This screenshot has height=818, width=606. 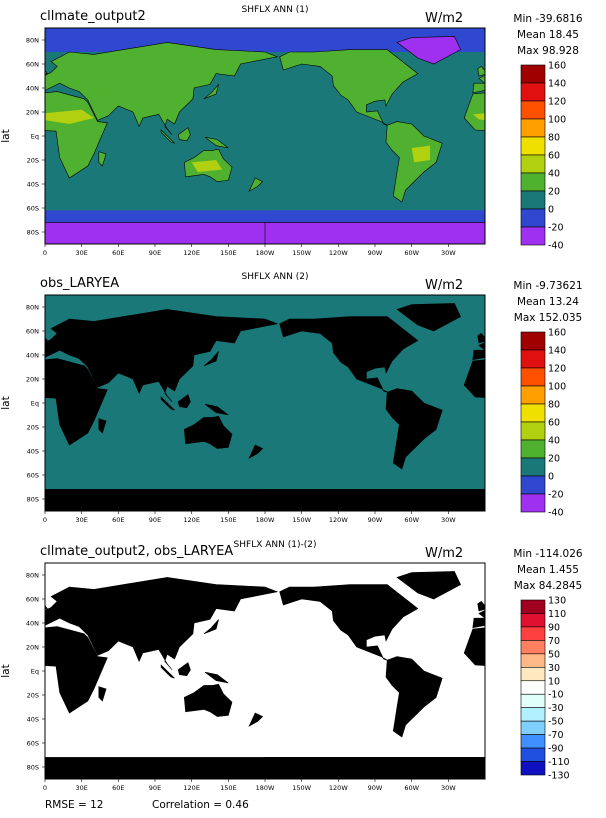 What do you see at coordinates (228, 788) in the screenshot?
I see `x-tick-label: 150E` at bounding box center [228, 788].